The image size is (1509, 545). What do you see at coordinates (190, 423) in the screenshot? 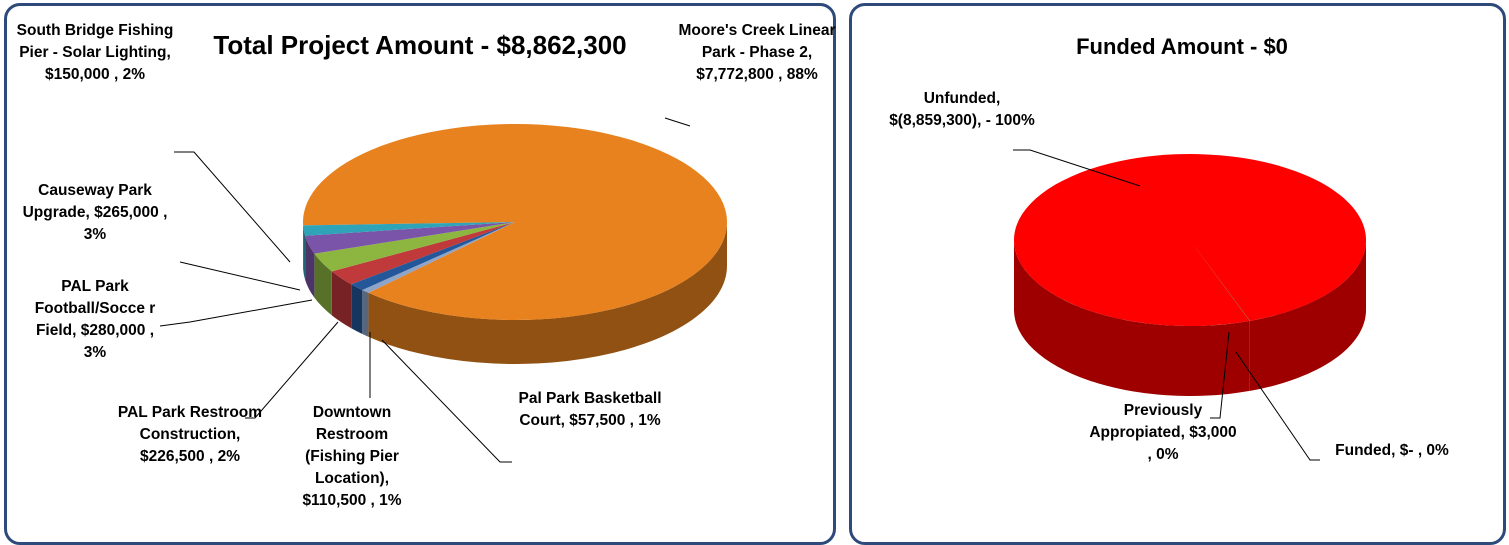
I see `slice-name: PAL Park Restroom Construction,` at bounding box center [190, 423].